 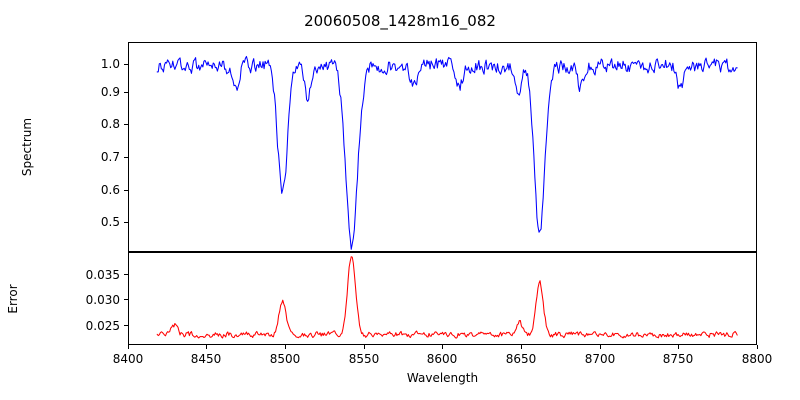 I want to click on spectrum-ytick-3: 0.8, so click(x=110, y=124).